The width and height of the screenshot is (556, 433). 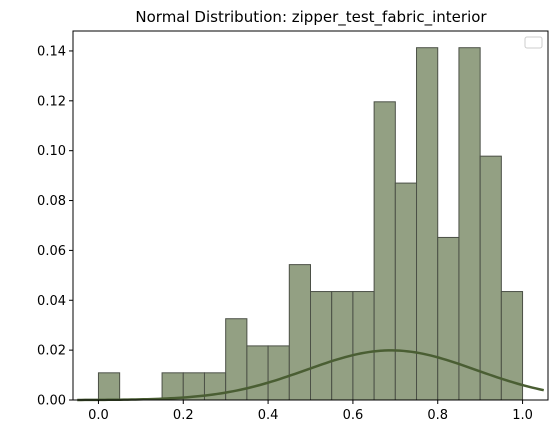 I want to click on y-axis-ticks: 0.00 0.02 0.04 0.06 0.08 0.10 0.12 0.14, so click(x=55, y=226).